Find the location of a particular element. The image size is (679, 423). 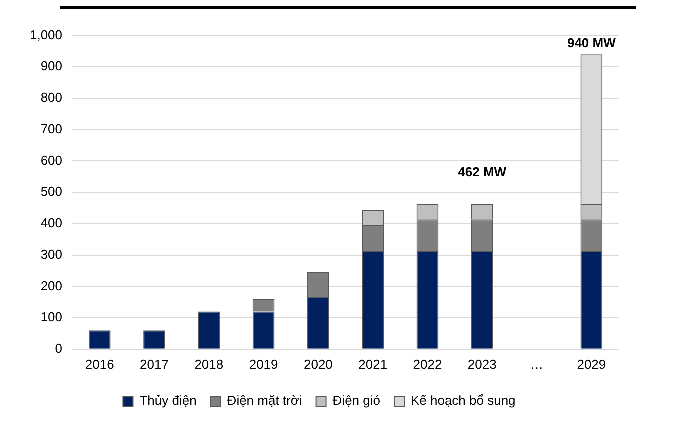

x-tick-label: 2017 is located at coordinates (154, 364).